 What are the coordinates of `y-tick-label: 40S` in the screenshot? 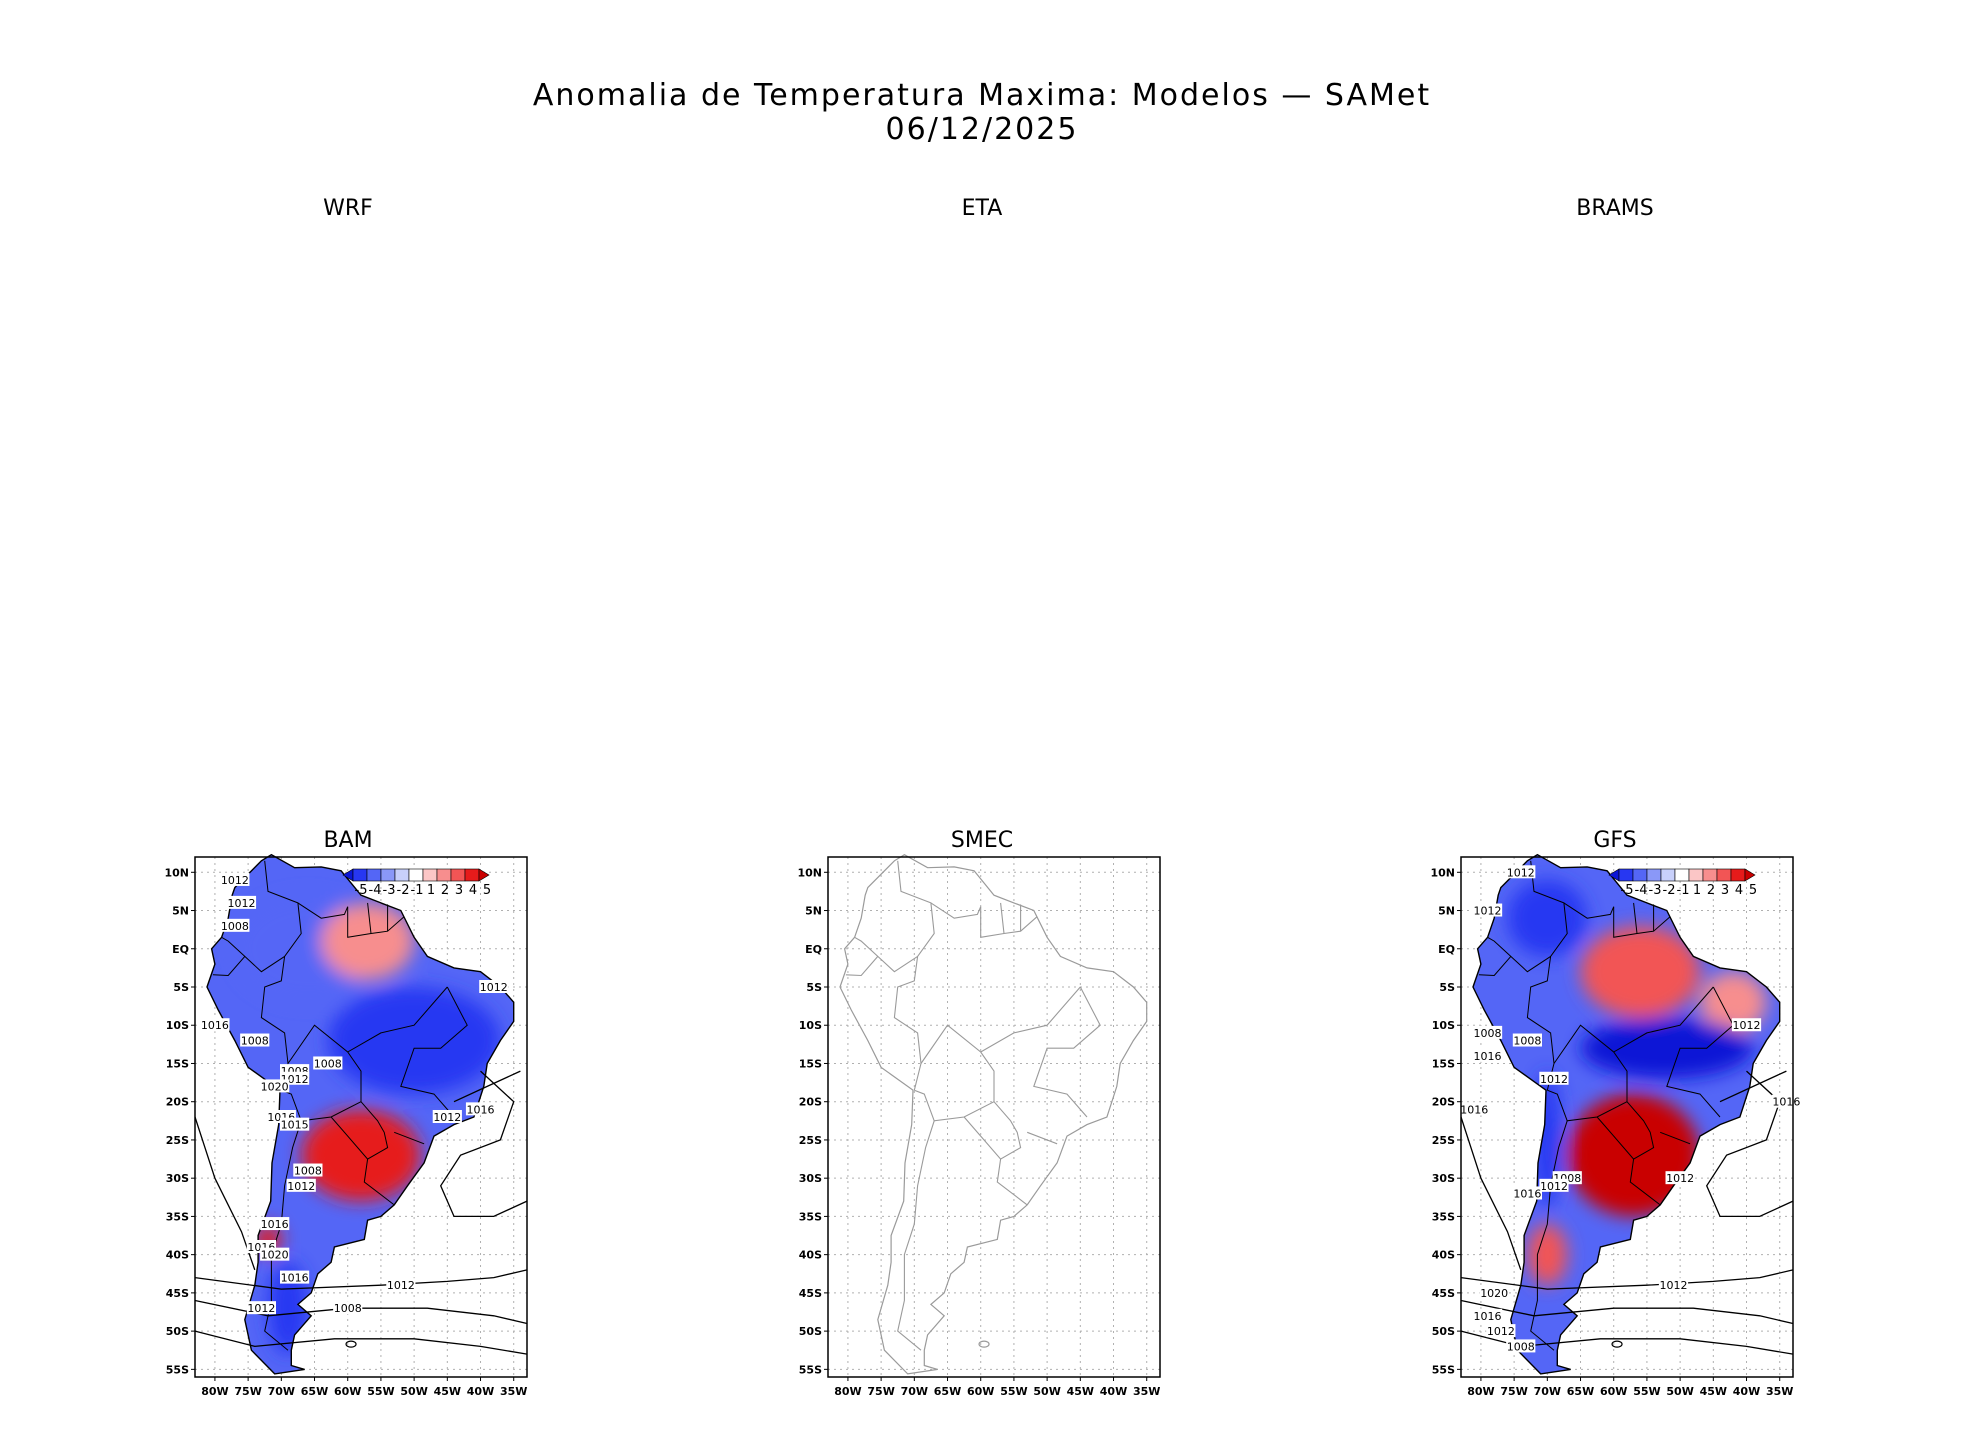 It's located at (810, 1255).